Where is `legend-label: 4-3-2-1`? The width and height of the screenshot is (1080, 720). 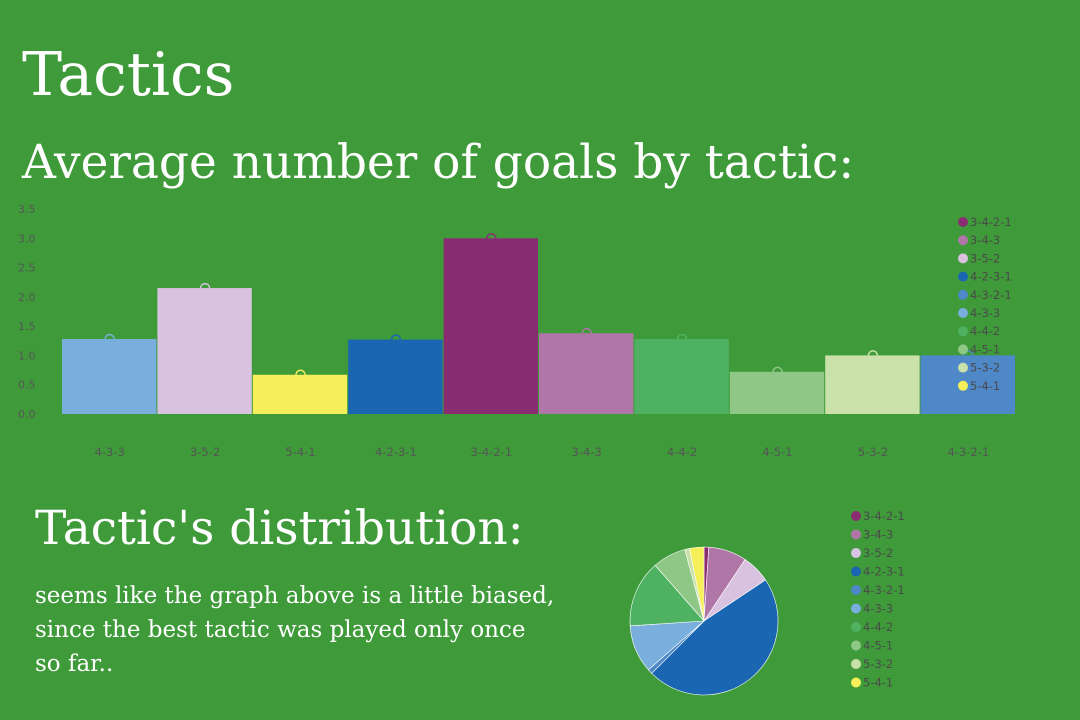
legend-label: 4-3-2-1 is located at coordinates (991, 295).